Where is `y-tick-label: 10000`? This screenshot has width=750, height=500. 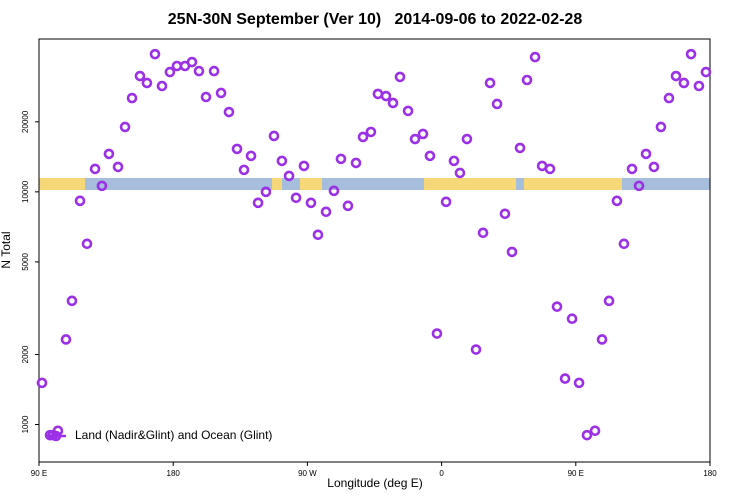
y-tick-label: 10000 is located at coordinates (25, 191).